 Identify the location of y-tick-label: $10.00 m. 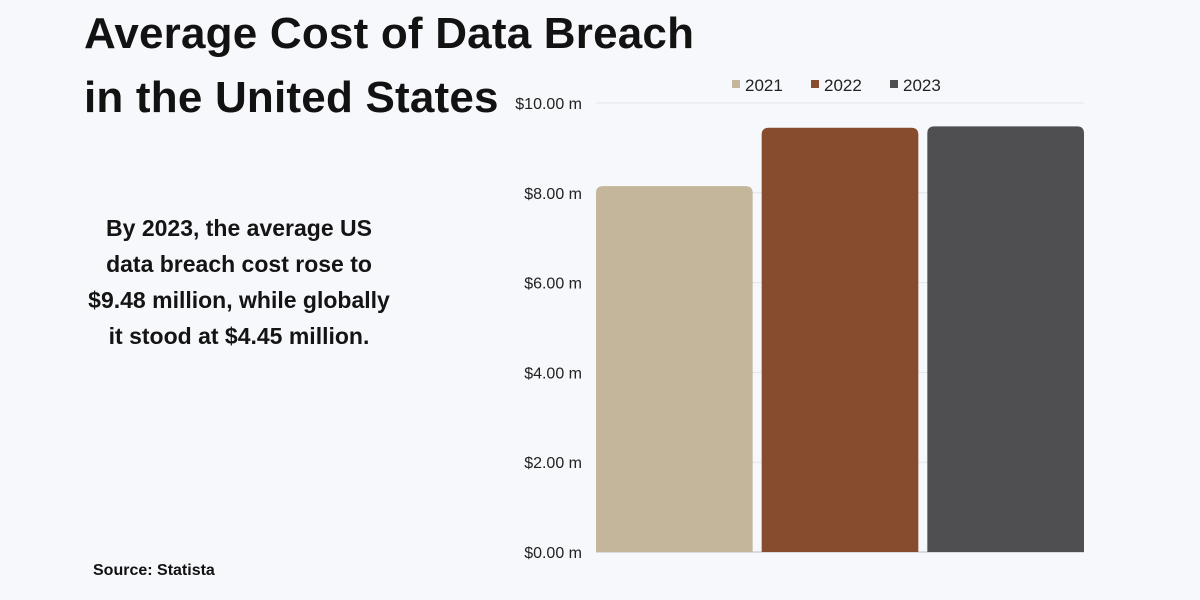
(548, 104).